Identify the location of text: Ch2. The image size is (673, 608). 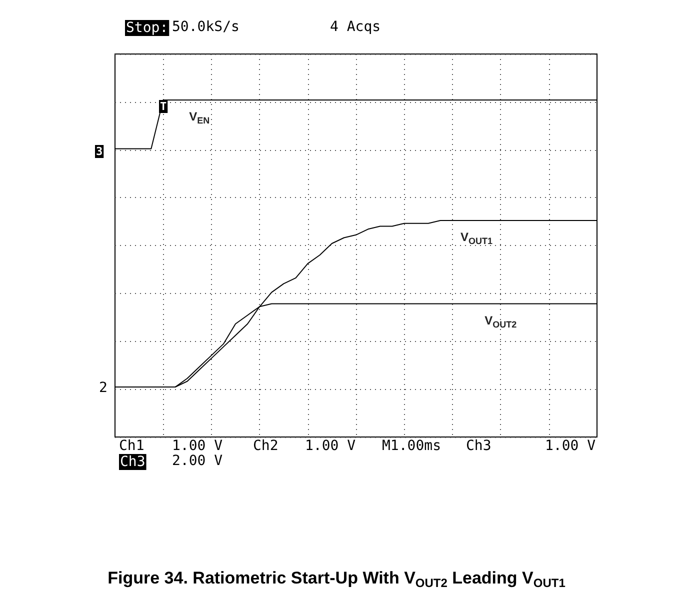
(265, 446).